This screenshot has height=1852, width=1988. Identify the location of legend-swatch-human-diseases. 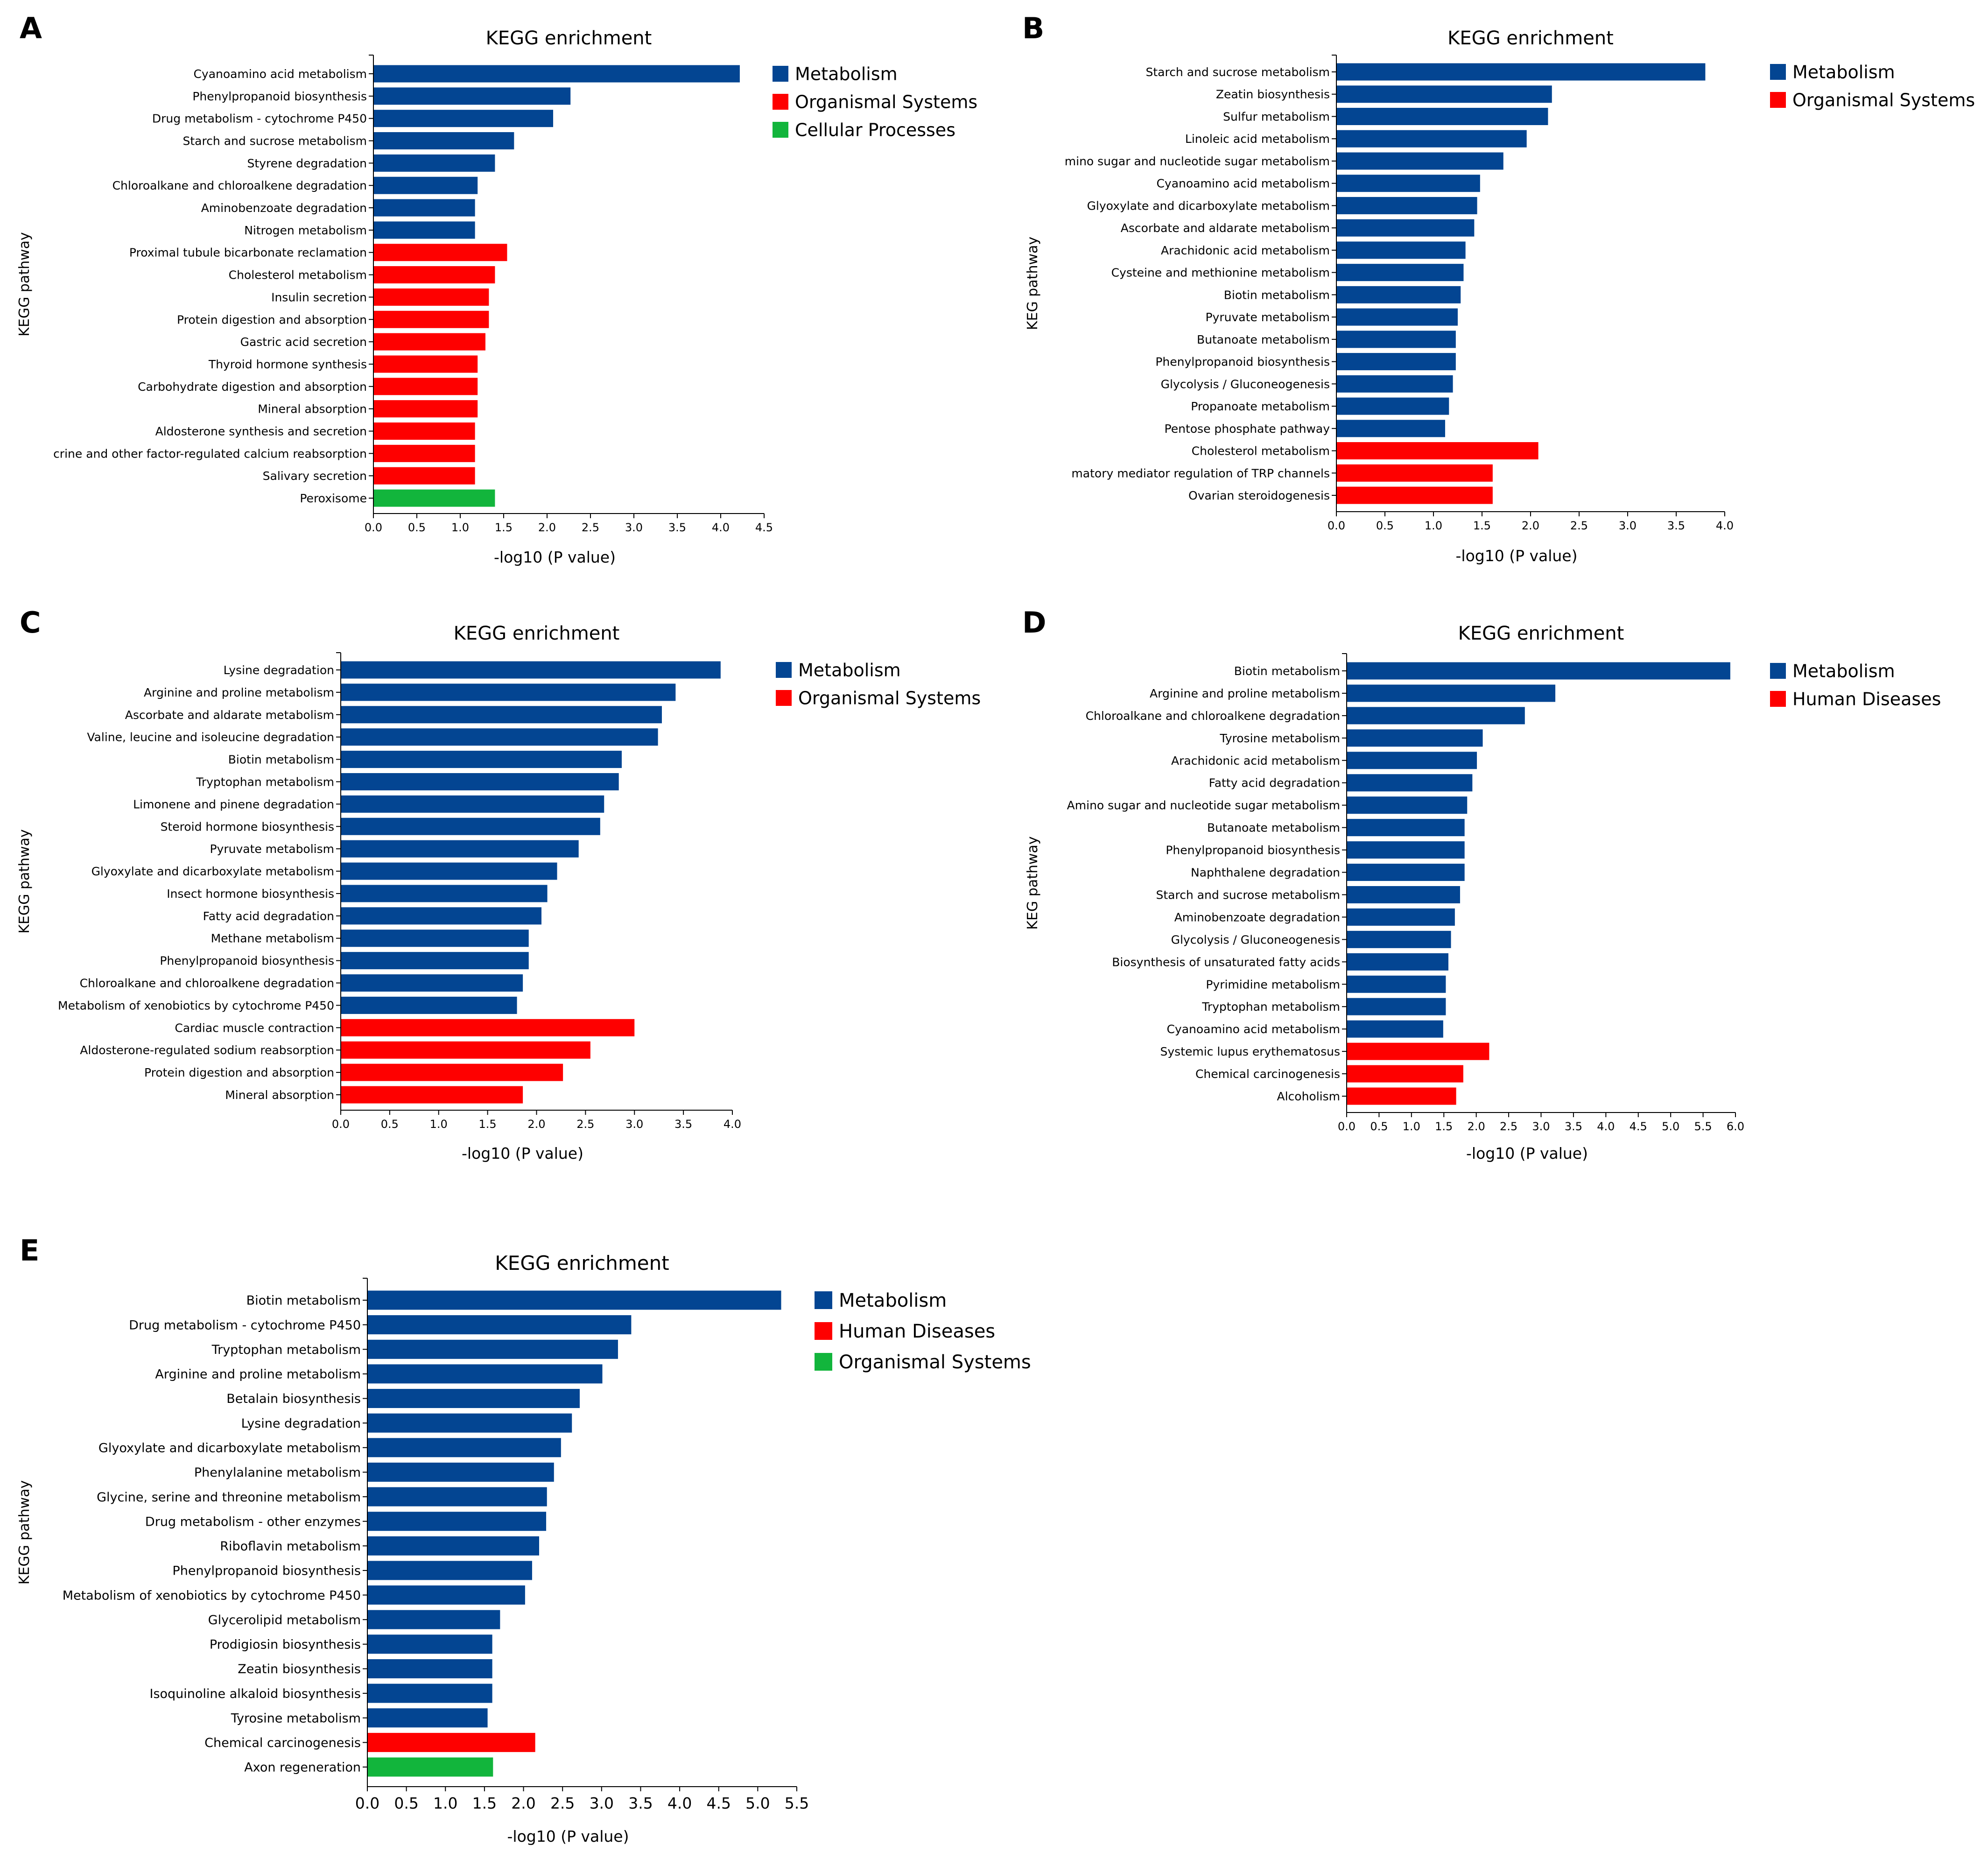
(823, 1331).